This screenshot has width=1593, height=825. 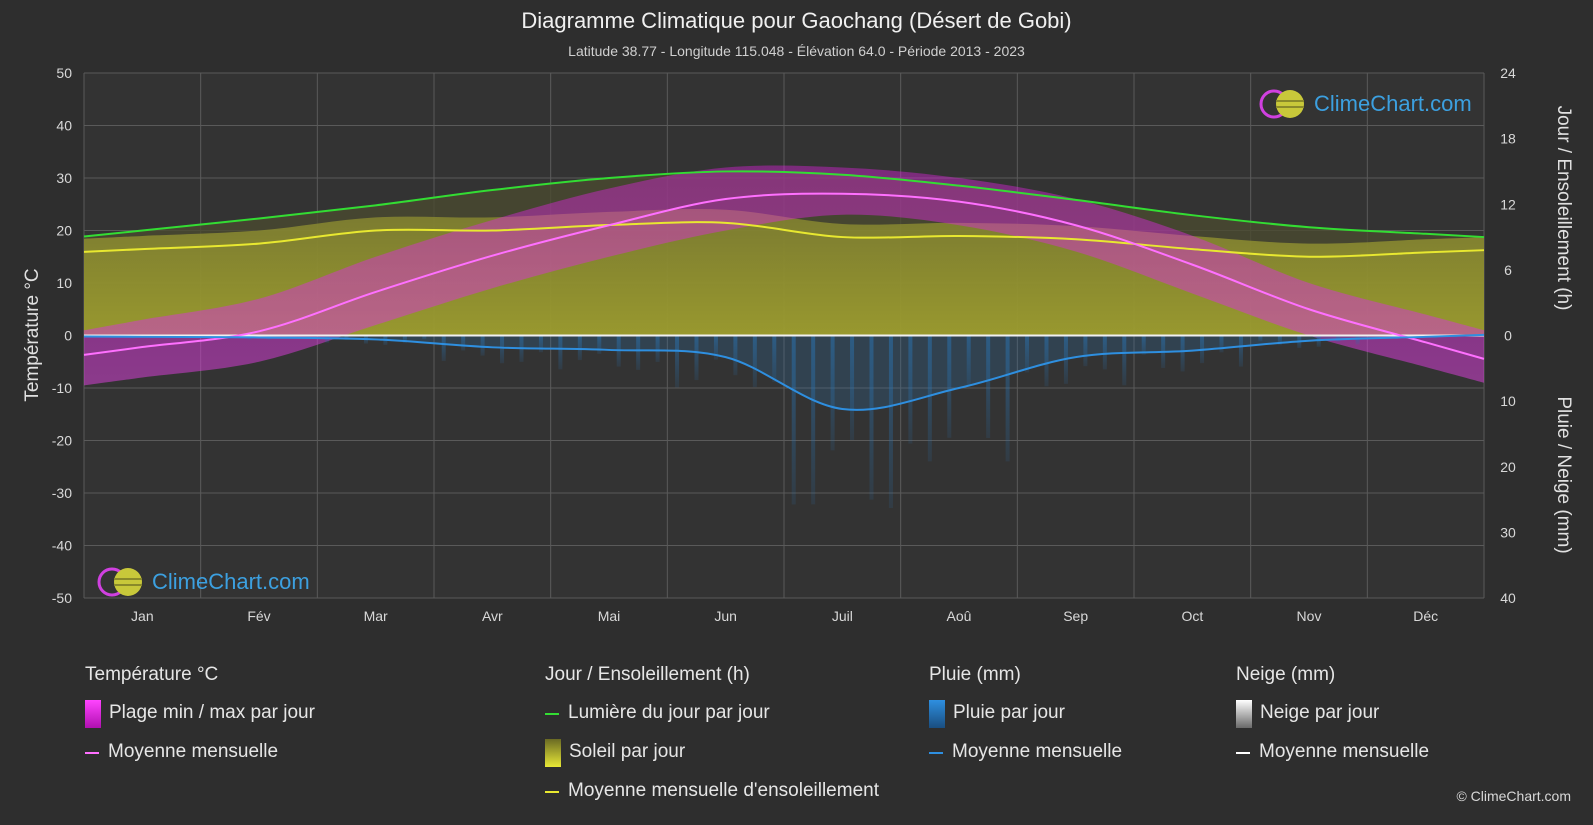 What do you see at coordinates (142, 616) in the screenshot?
I see `x-tick-label: Jan` at bounding box center [142, 616].